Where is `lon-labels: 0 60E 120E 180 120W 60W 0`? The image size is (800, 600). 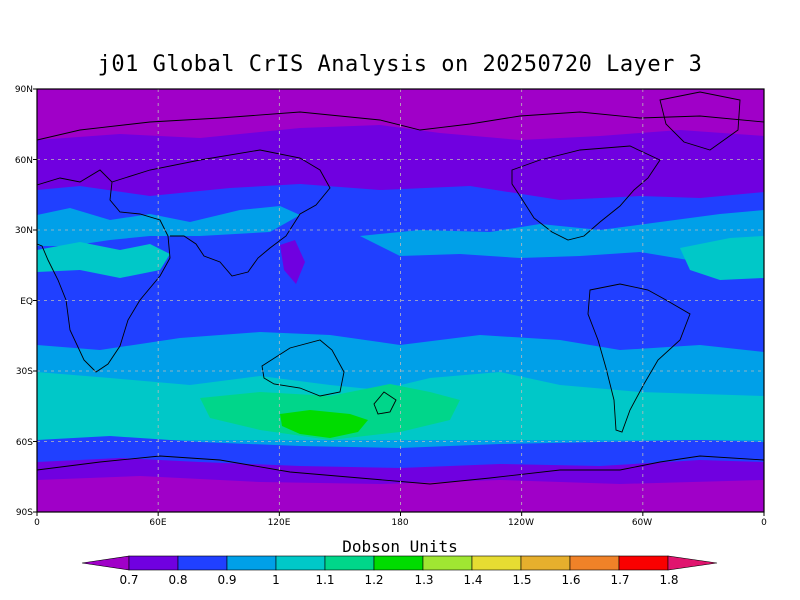 lon-labels: 0 60E 120E 180 120W 60W 0 is located at coordinates (400, 523).